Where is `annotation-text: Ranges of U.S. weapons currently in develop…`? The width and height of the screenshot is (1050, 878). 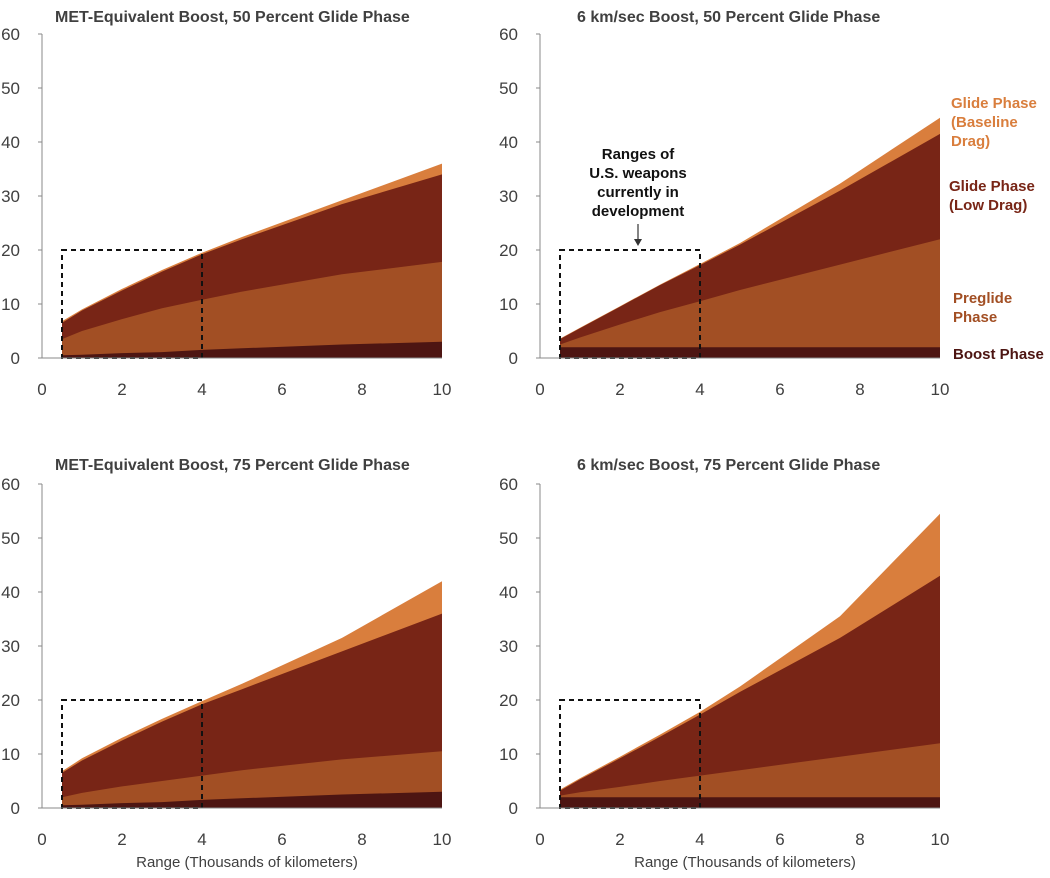
annotation-text: Ranges of U.S. weapons currently in develop… is located at coordinates (638, 183).